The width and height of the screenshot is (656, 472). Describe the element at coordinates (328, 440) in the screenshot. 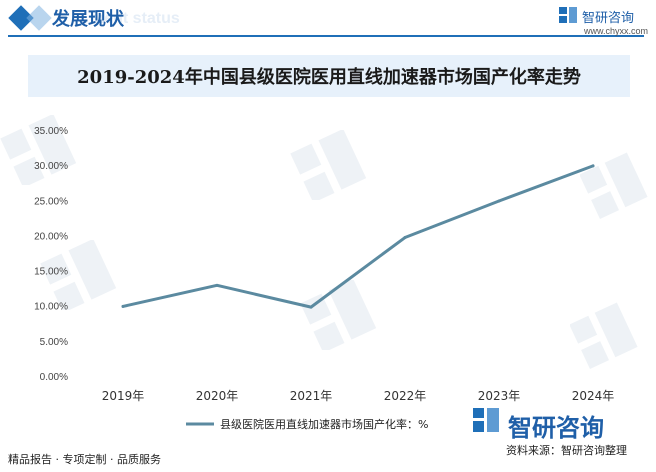

I see `footer: 智研咨询 精品报告 · 专项定制 · 品质服务 资料来源：智研咨询整理` at that location.